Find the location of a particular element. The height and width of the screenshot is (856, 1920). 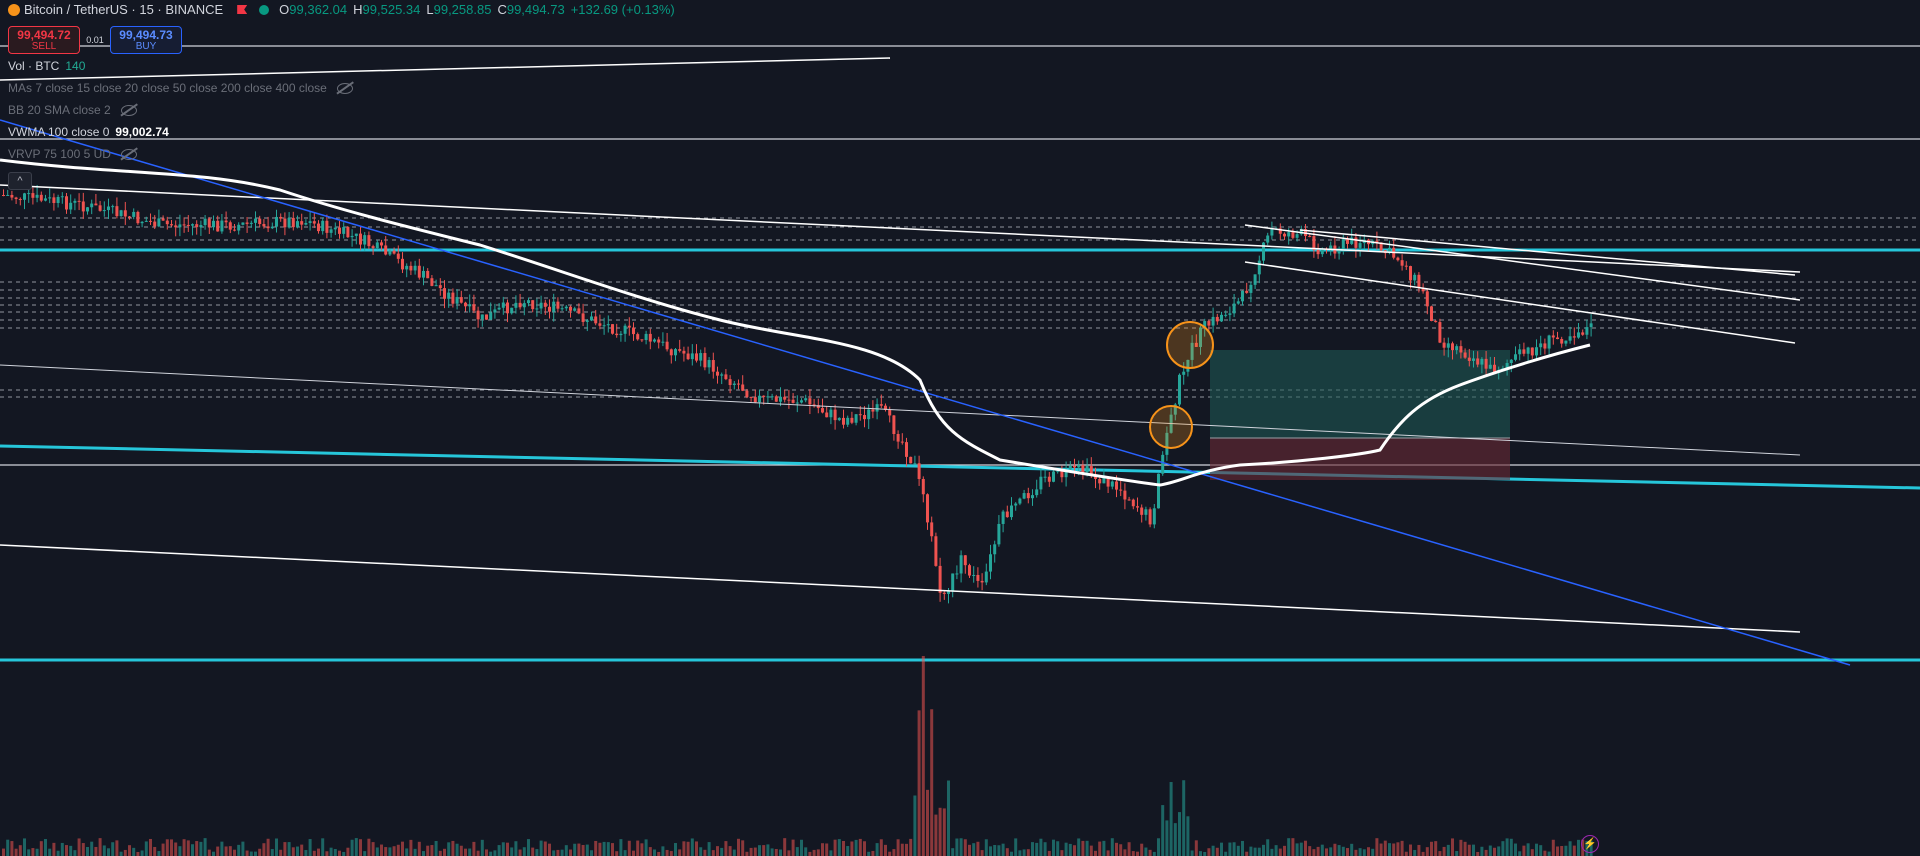

indicator-vwma-name: VWMA 100 close 0 is located at coordinates (59, 132).